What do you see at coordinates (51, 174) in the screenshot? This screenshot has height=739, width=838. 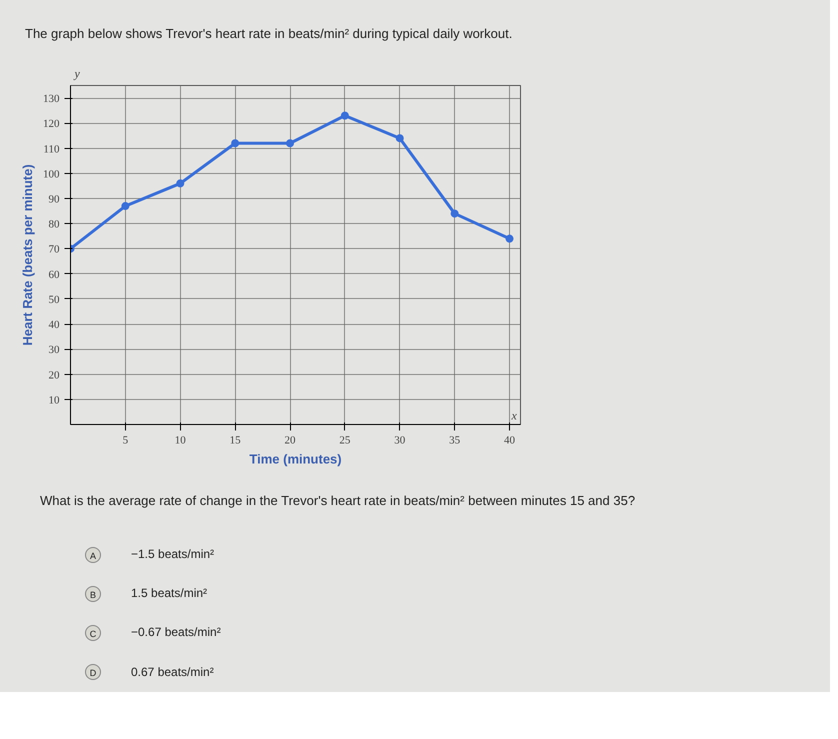 I see `y-tick-label: 100` at bounding box center [51, 174].